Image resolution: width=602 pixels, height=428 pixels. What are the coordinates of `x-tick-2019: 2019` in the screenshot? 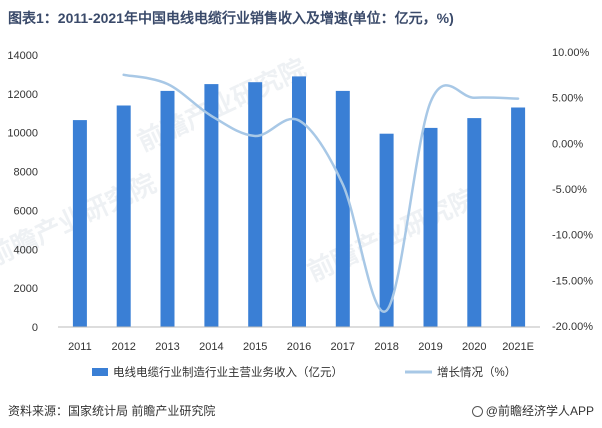 It's located at (430, 347).